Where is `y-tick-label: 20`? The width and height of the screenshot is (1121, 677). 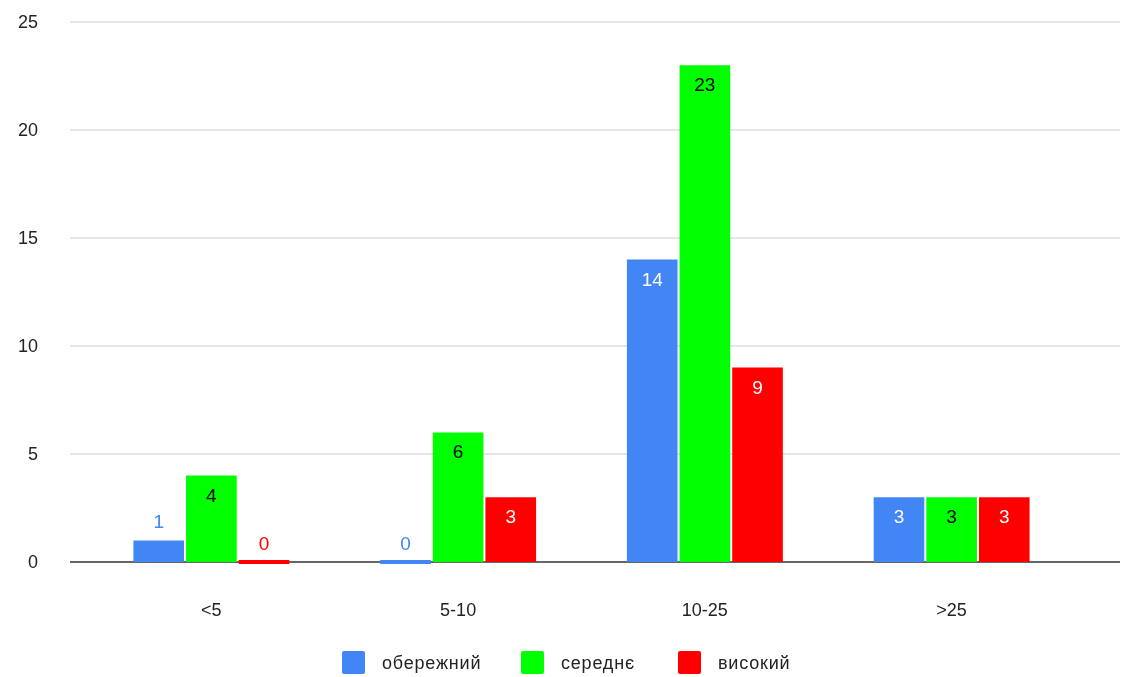
y-tick-label: 20 is located at coordinates (27, 130).